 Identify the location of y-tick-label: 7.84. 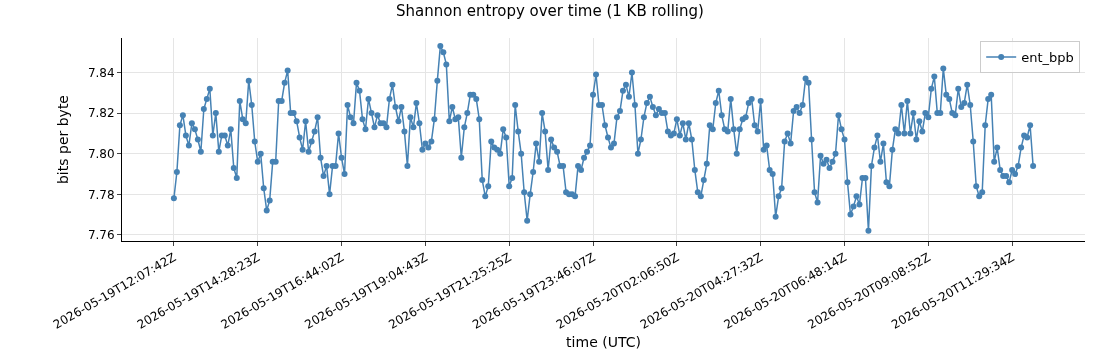
(101, 72).